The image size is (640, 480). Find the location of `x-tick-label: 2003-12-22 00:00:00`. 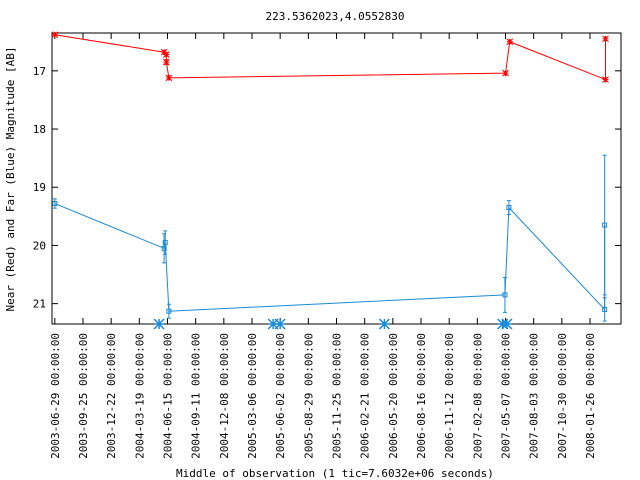

x-tick-label: 2003-12-22 00:00:00 is located at coordinates (111, 396).